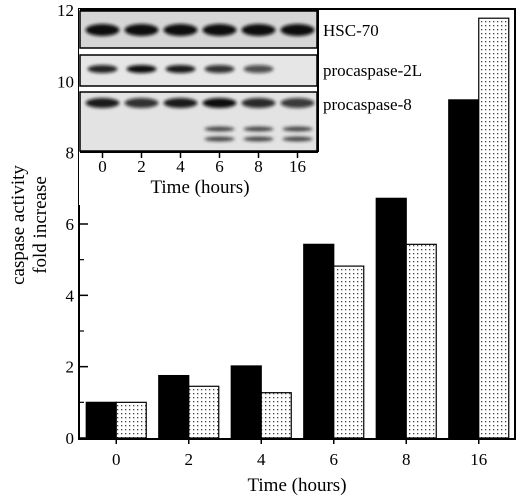  I want to click on inset-border, so click(199, 81).